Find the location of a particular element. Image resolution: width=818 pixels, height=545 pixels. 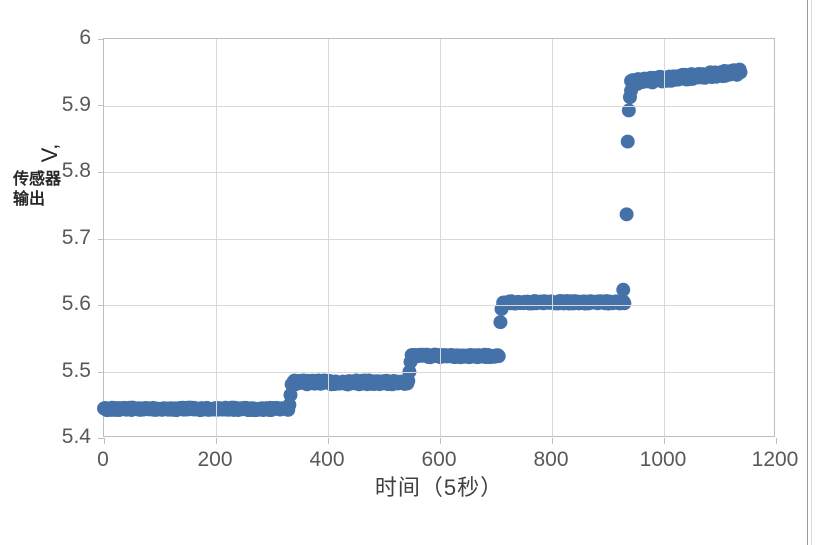

y-axis-tick-label: 6 is located at coordinates (85, 37).